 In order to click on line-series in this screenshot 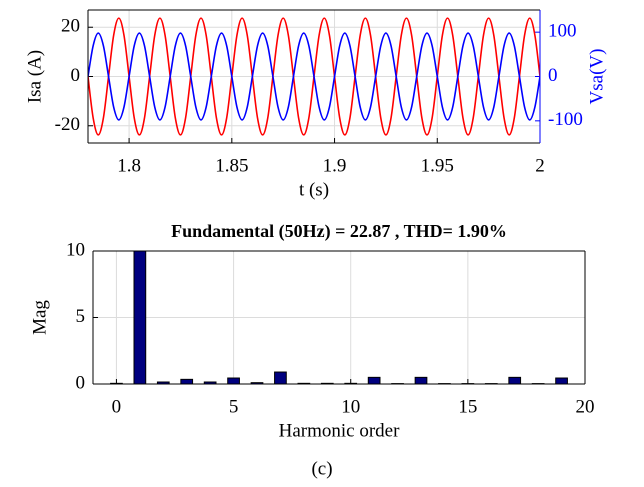, I will do `click(314, 76)`.